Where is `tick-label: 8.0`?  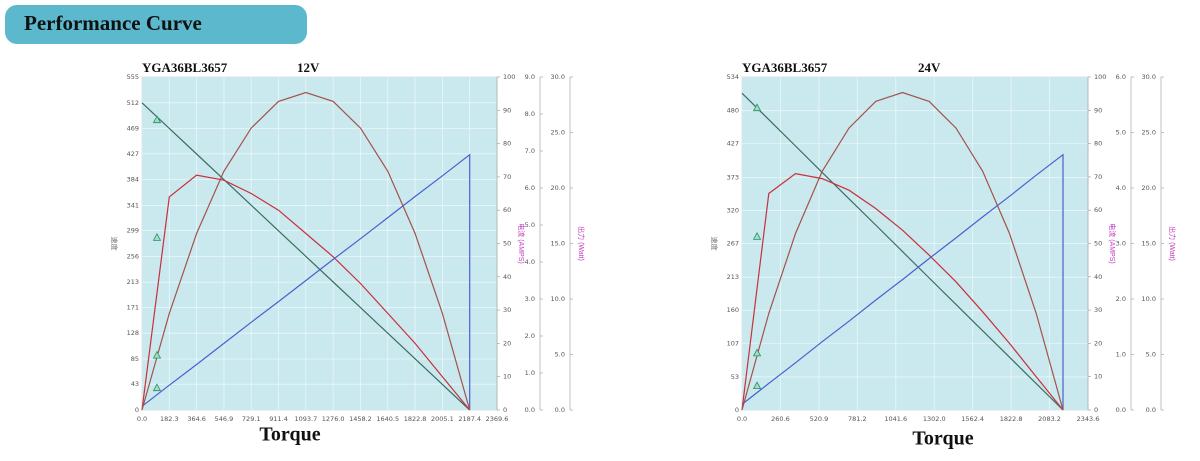
tick-label: 8.0 is located at coordinates (530, 114).